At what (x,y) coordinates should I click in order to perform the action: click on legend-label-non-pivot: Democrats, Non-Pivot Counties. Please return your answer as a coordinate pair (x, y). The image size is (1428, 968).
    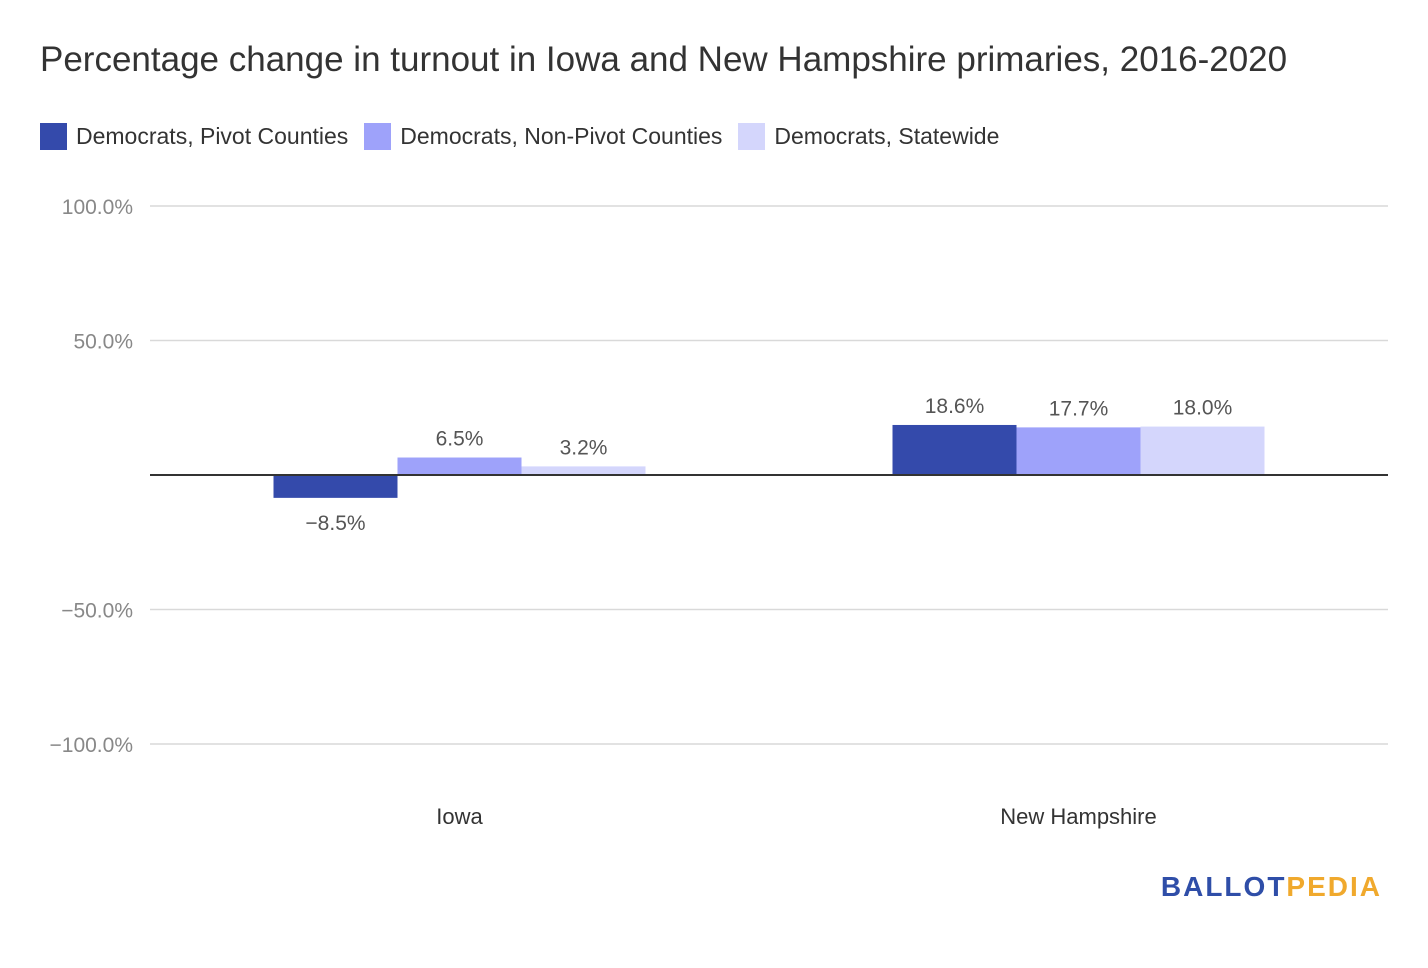
    Looking at the image, I should click on (561, 136).